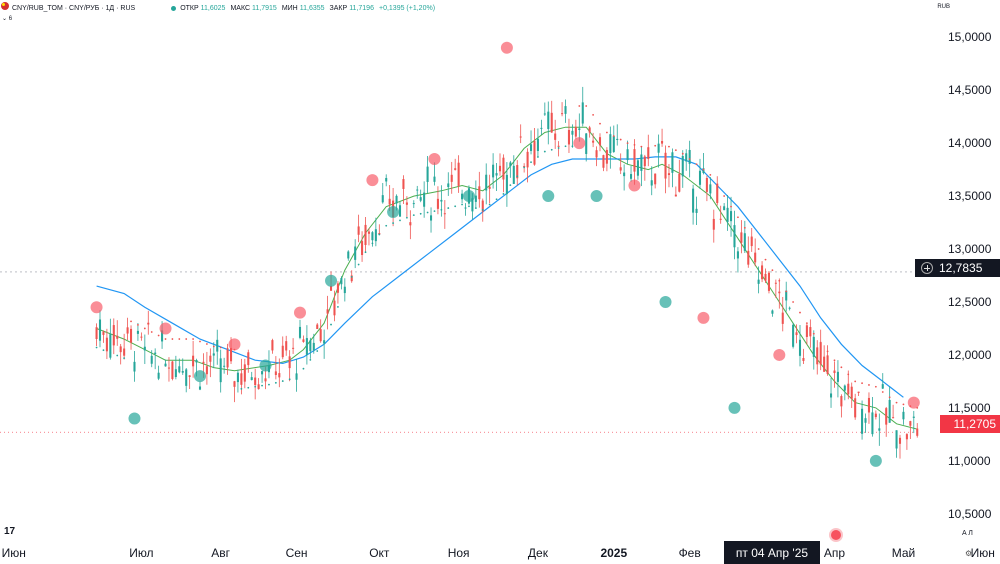 Image resolution: width=1000 pixels, height=564 pixels. Describe the element at coordinates (7, 19) in the screenshot. I see `indicators-toggle: ⌄ 6` at that location.